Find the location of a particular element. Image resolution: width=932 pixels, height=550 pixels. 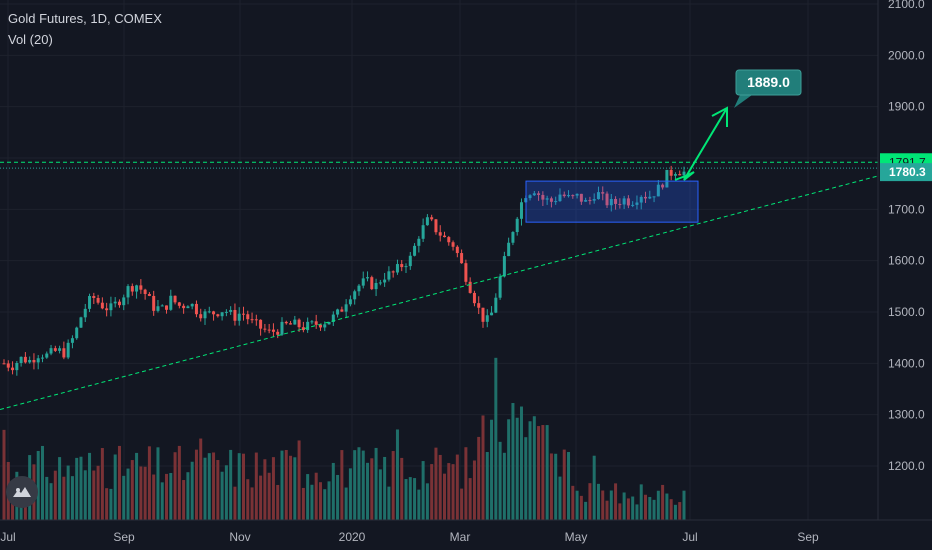

chart-legend: Gold Futures, 1D, COMEX Vol (20) is located at coordinates (85, 29).